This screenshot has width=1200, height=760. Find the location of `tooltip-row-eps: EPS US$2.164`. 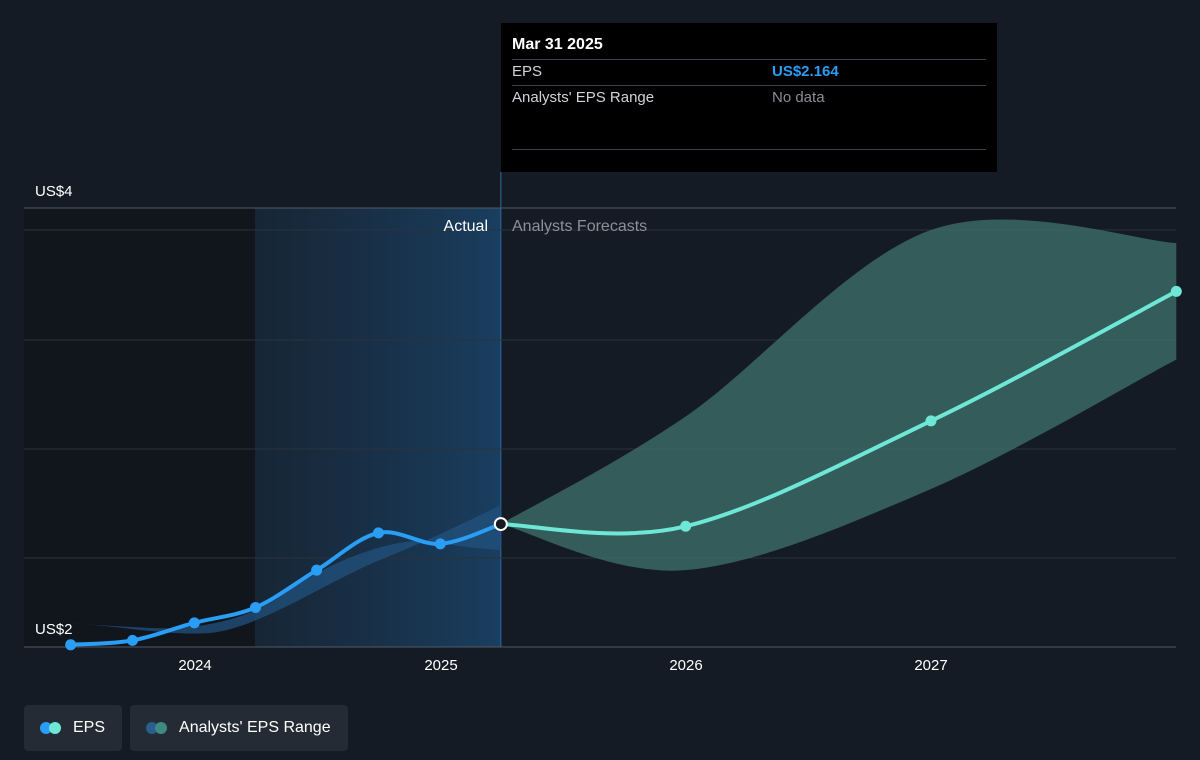

tooltip-row-eps: EPS US$2.164 is located at coordinates (749, 72).